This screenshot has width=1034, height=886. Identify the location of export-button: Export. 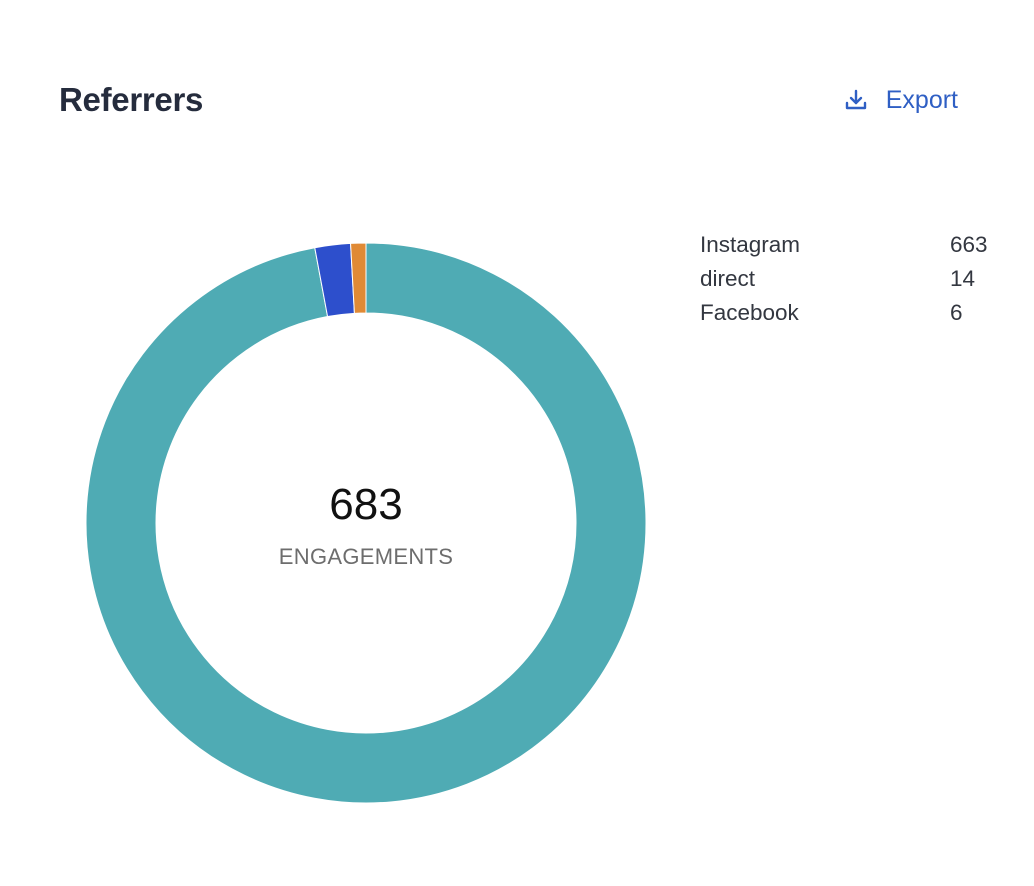
(901, 100).